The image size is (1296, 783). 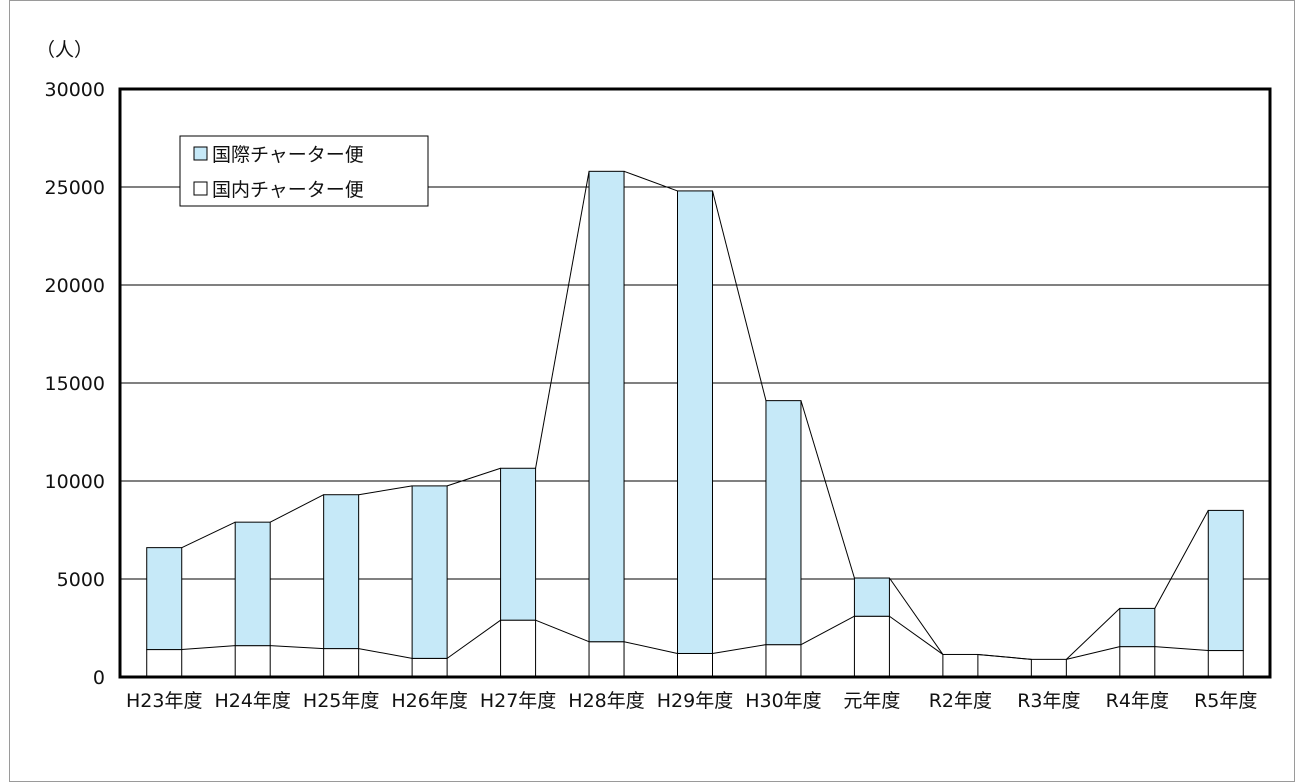 What do you see at coordinates (75, 482) in the screenshot?
I see `y-tick-label-10000: 10000` at bounding box center [75, 482].